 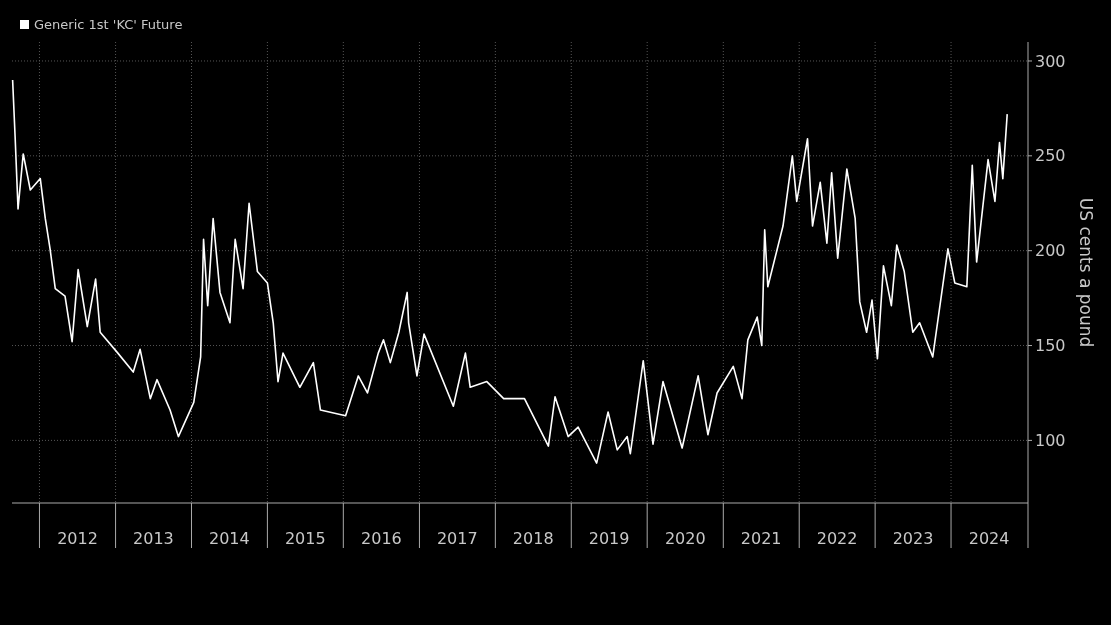 What do you see at coordinates (761, 538) in the screenshot?
I see `x-tick-label: 2021` at bounding box center [761, 538].